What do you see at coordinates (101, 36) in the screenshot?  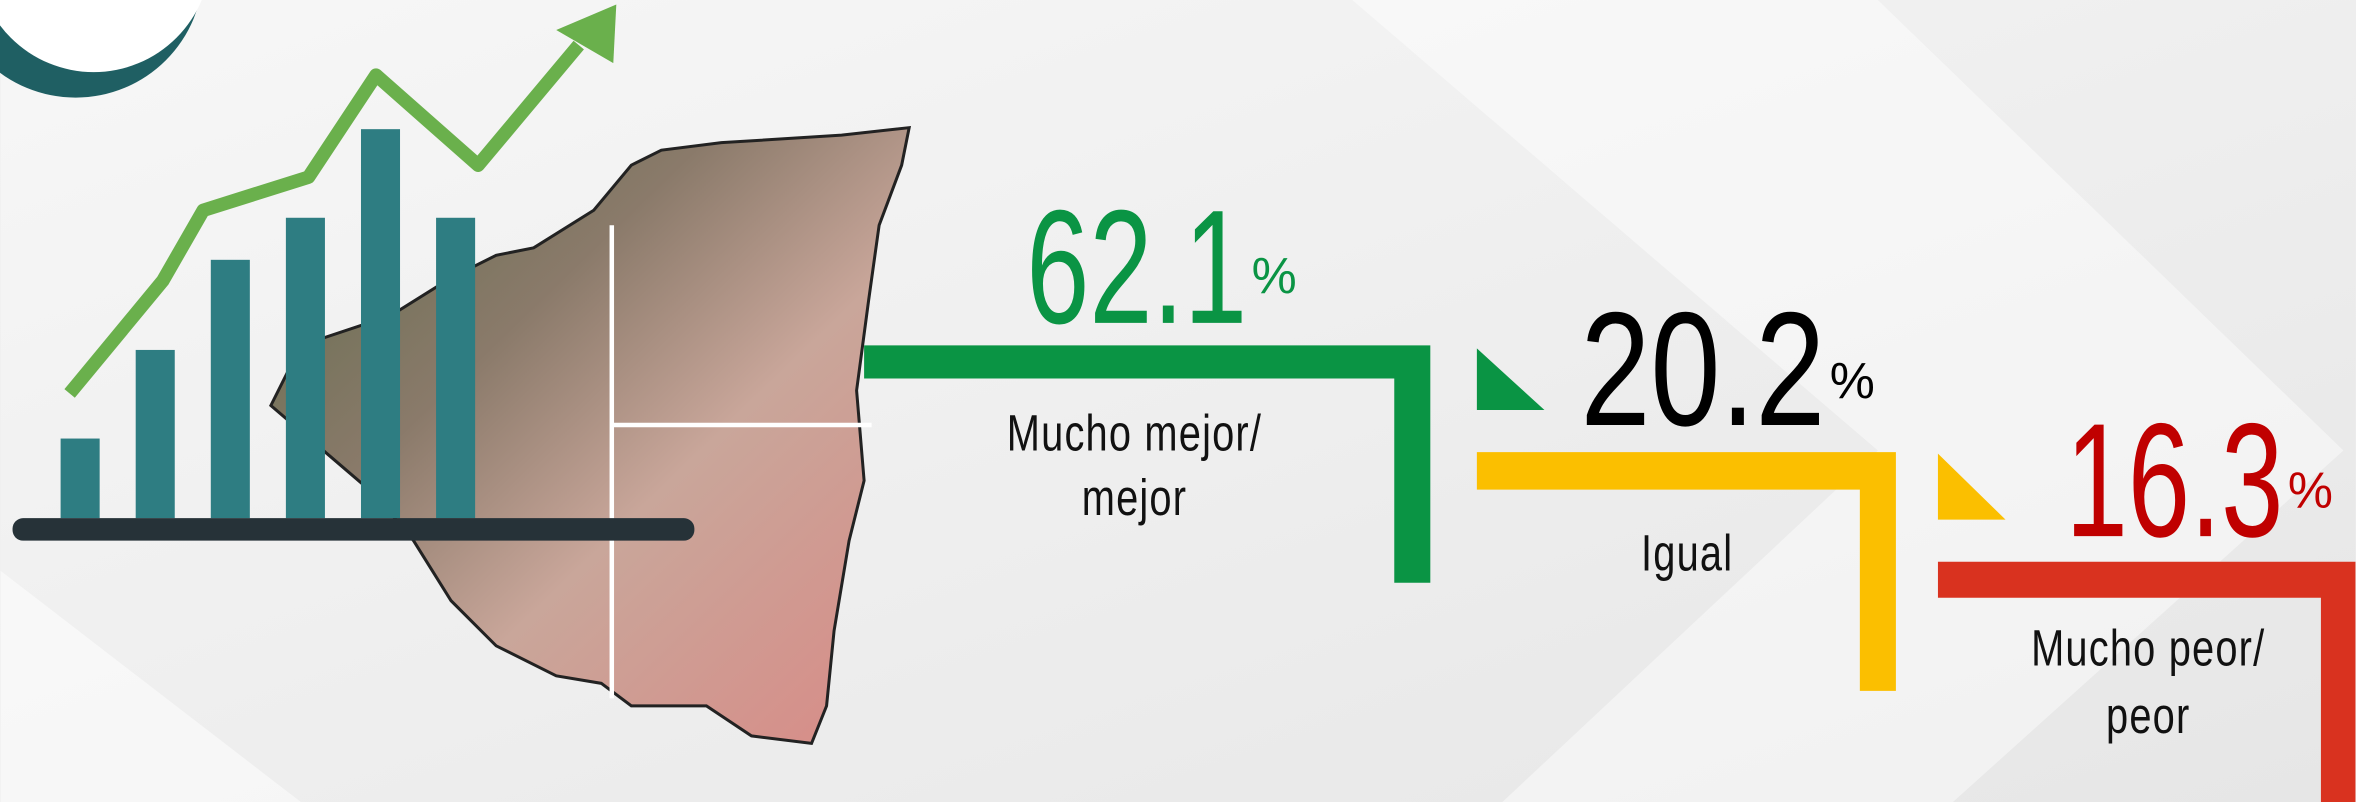 I see `corner-circle` at bounding box center [101, 36].